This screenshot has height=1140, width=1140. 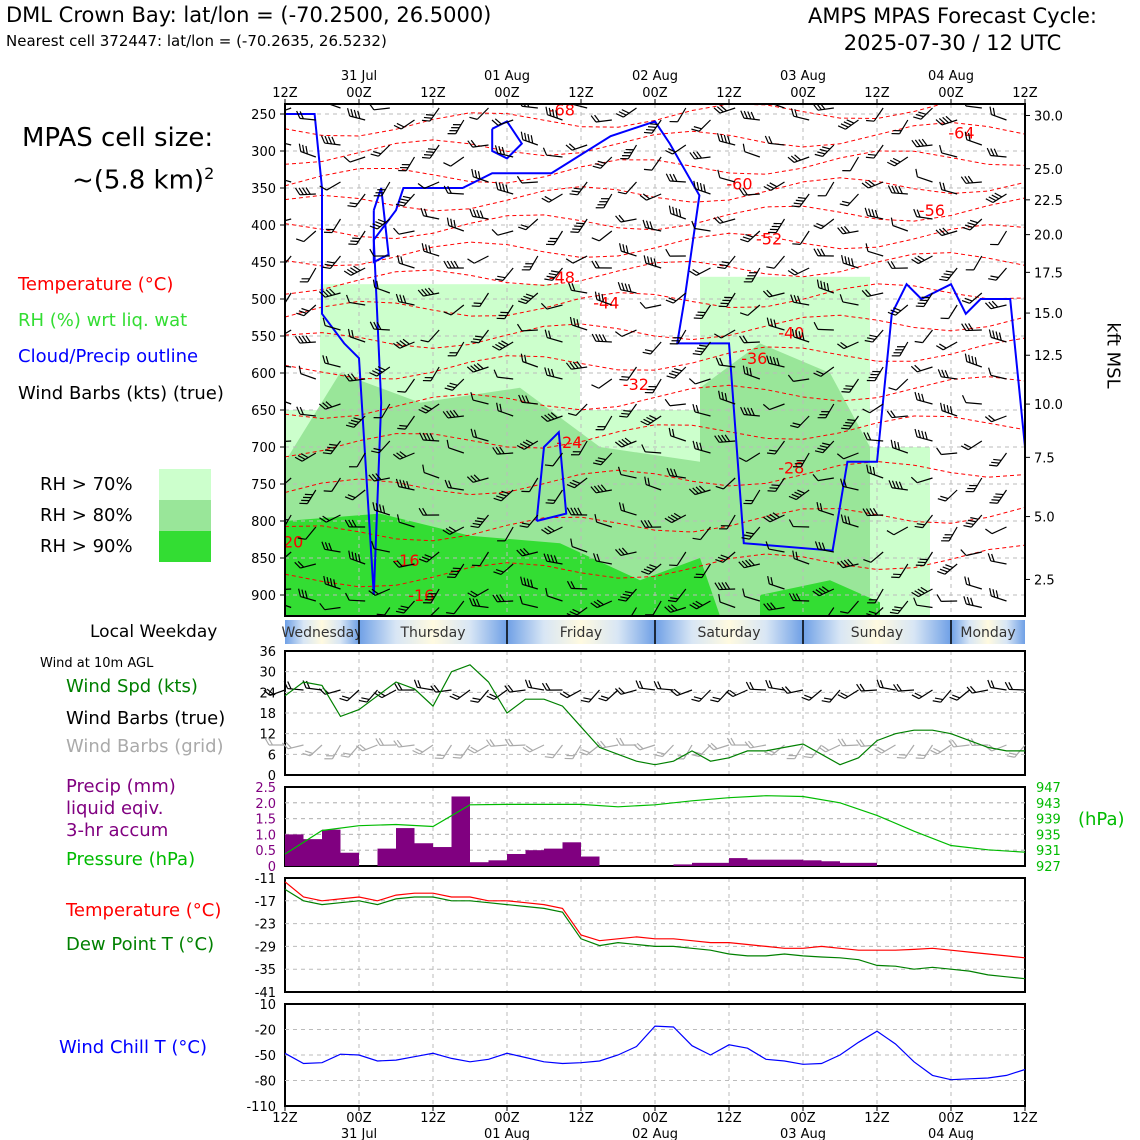 I want to click on xtick-bottom: 00Z, so click(x=507, y=1118).